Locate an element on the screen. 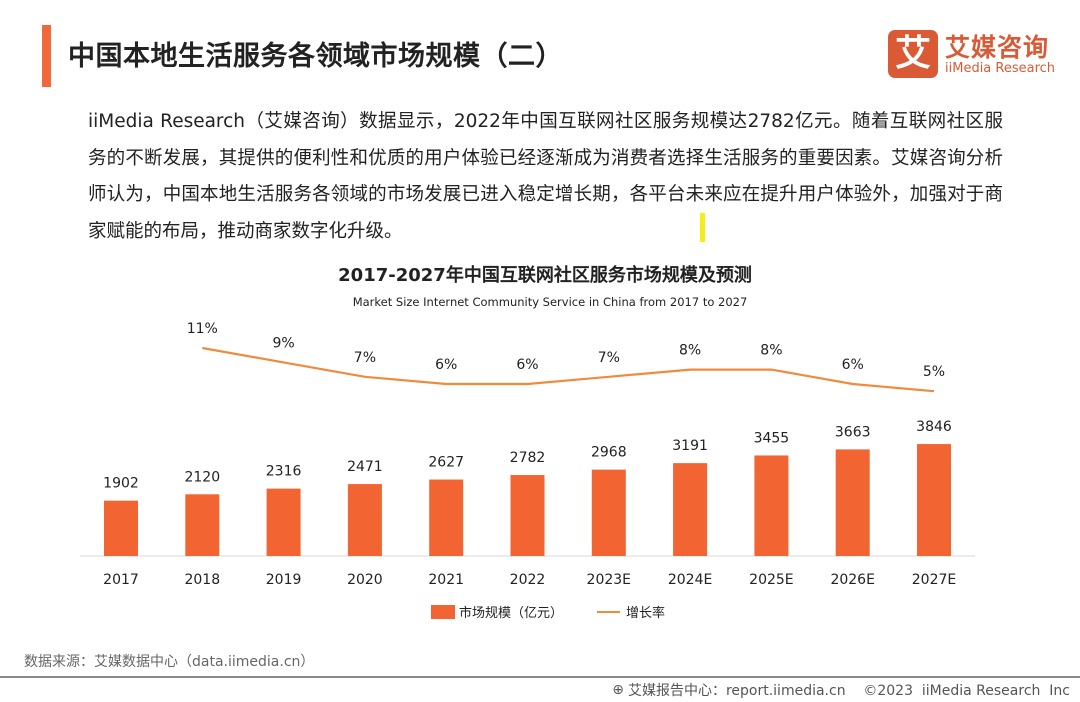 This screenshot has width=1080, height=702. growth-label-2026E: 6% is located at coordinates (853, 365).